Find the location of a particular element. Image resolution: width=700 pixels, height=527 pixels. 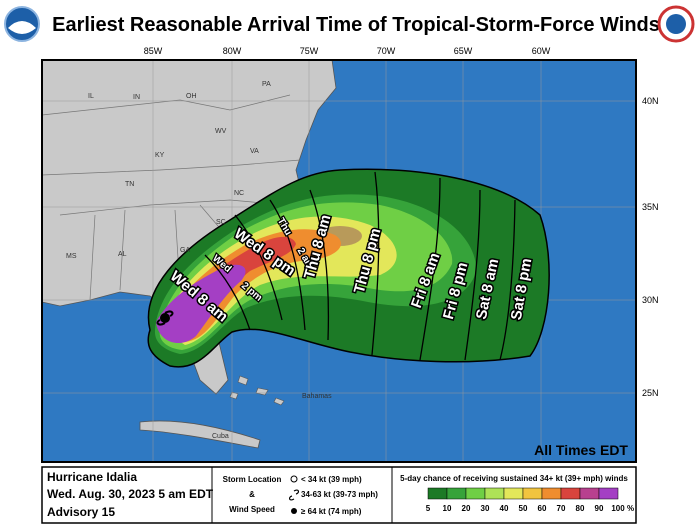

symbol-label: ≥ 64 kt (74 mph) is located at coordinates (331, 511).